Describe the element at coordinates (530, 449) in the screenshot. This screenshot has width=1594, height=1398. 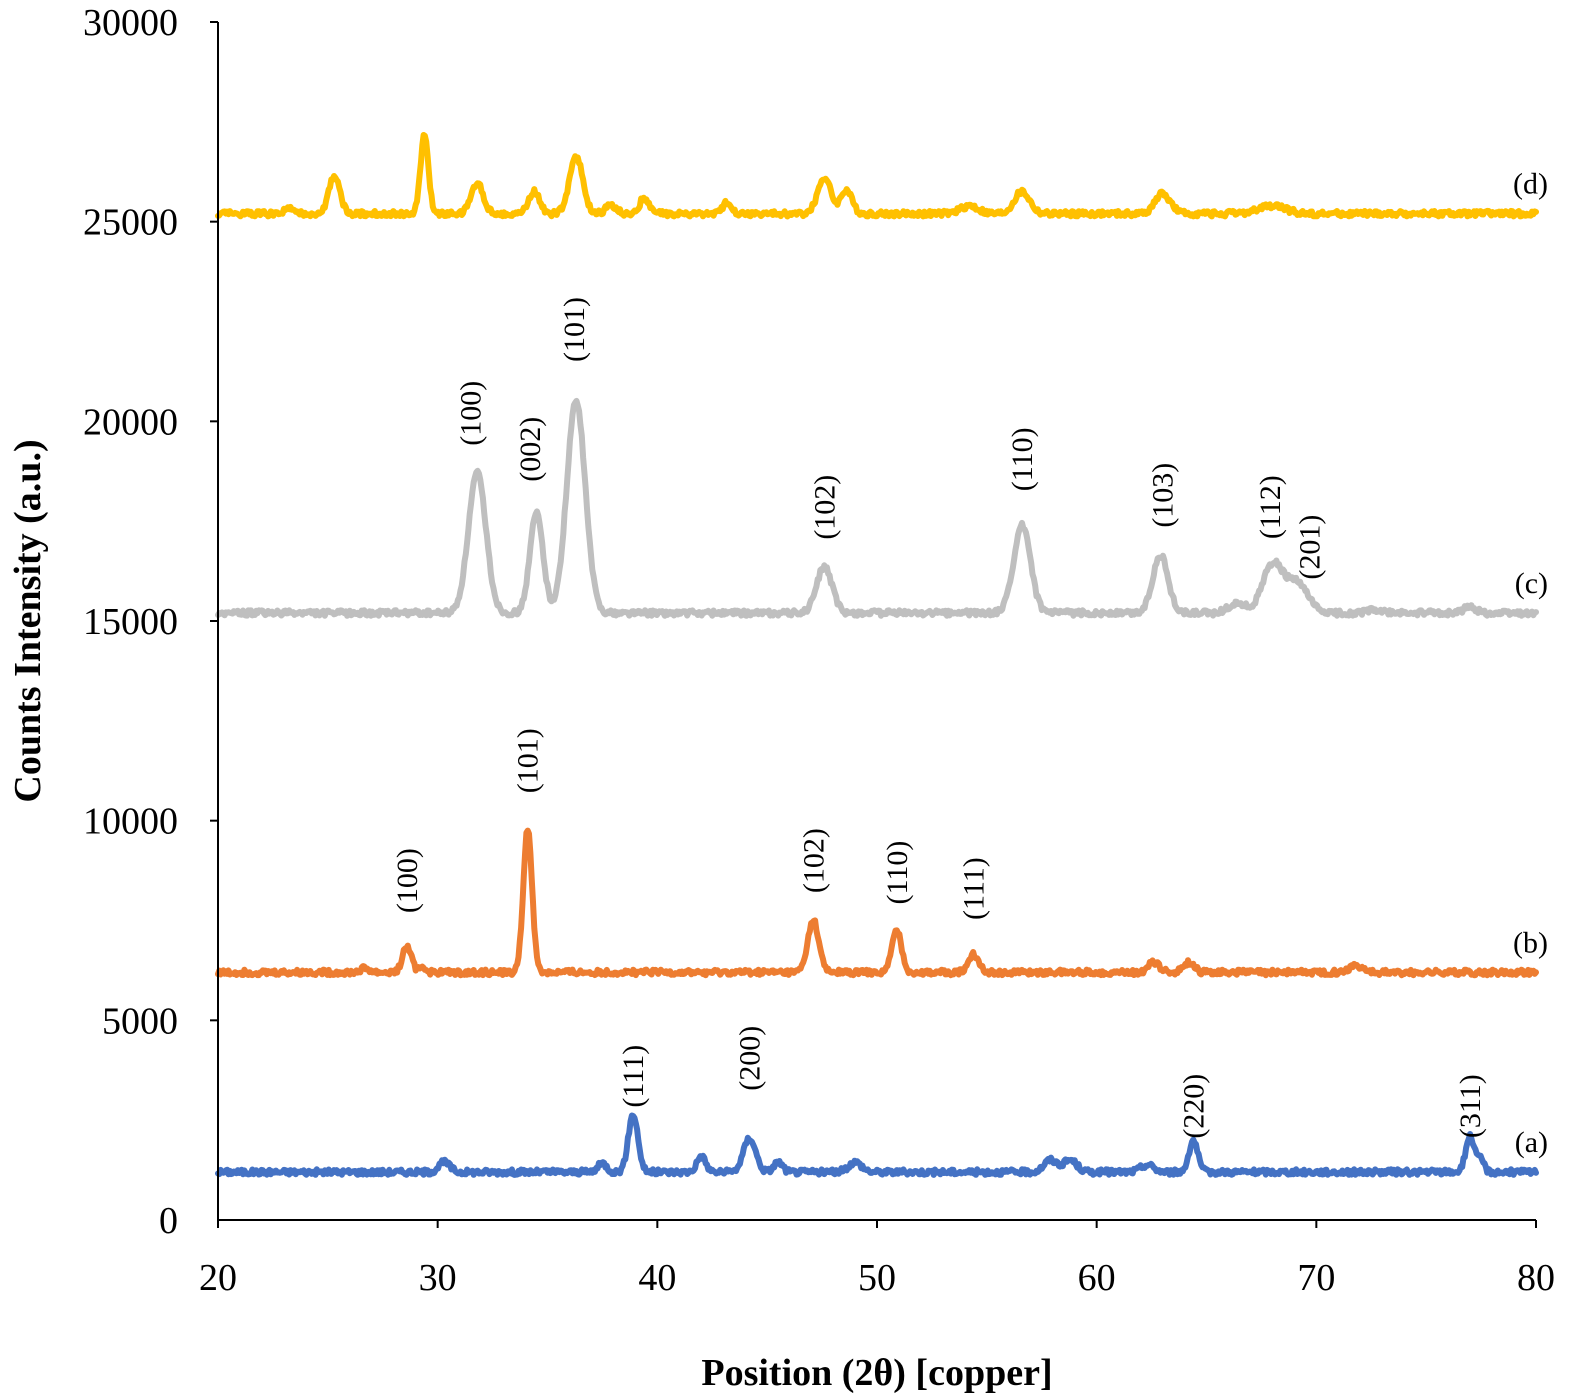
I see `peak-label: (002)` at that location.